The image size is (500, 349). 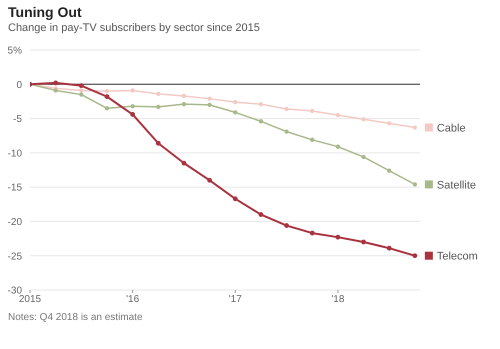 What do you see at coordinates (15, 222) in the screenshot?
I see `y-tick-label: -20` at bounding box center [15, 222].